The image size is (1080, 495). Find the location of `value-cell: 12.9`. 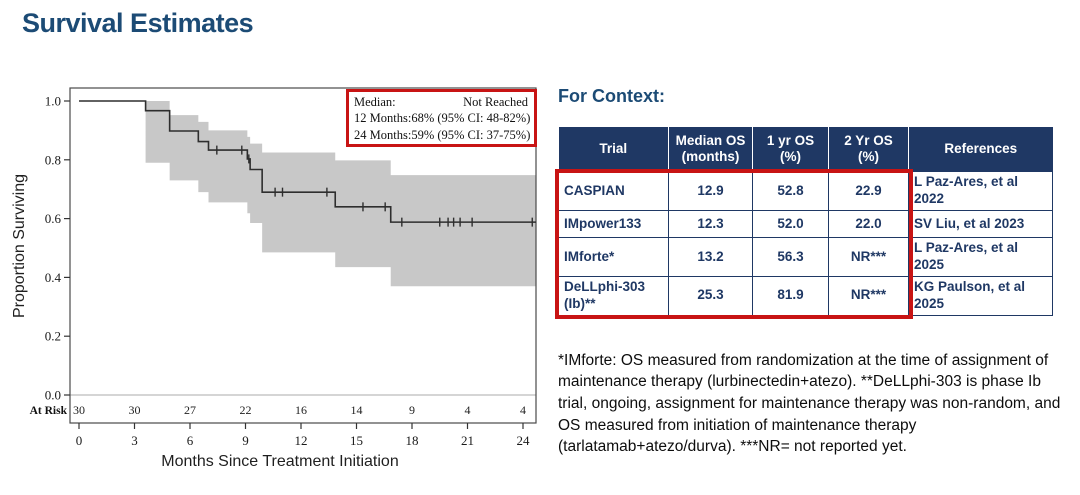

value-cell: 12.9 is located at coordinates (710, 191).